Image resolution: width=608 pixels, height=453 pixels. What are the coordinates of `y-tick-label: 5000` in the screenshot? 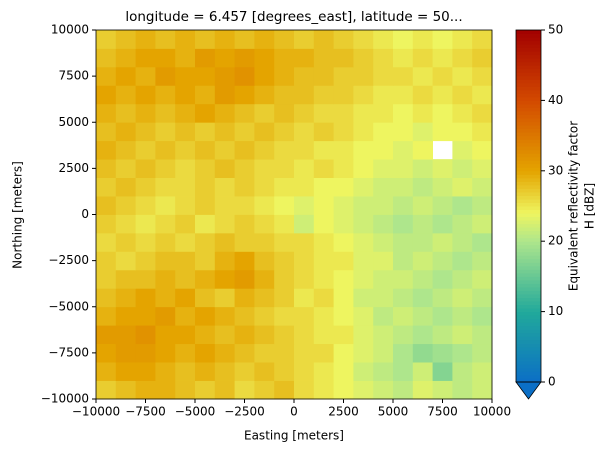 It's located at (73, 122).